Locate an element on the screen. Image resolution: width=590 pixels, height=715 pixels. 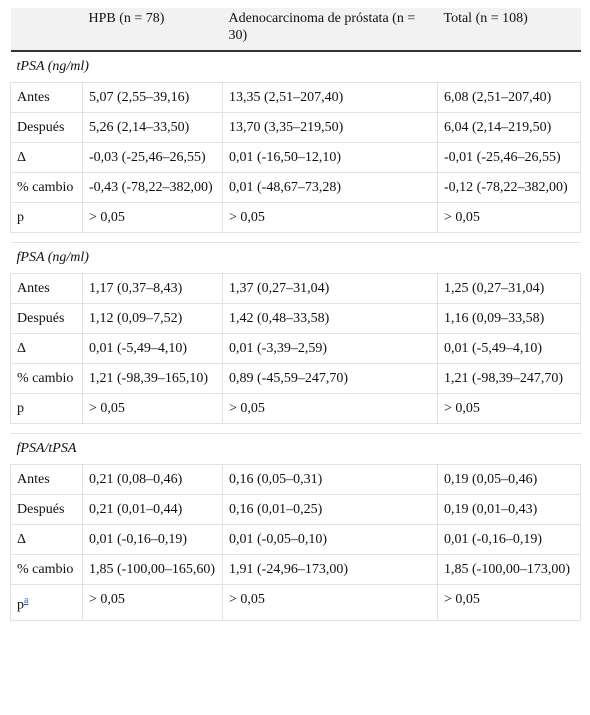
value-cell: 0,16 (0,01–0,25) is located at coordinates (330, 509).